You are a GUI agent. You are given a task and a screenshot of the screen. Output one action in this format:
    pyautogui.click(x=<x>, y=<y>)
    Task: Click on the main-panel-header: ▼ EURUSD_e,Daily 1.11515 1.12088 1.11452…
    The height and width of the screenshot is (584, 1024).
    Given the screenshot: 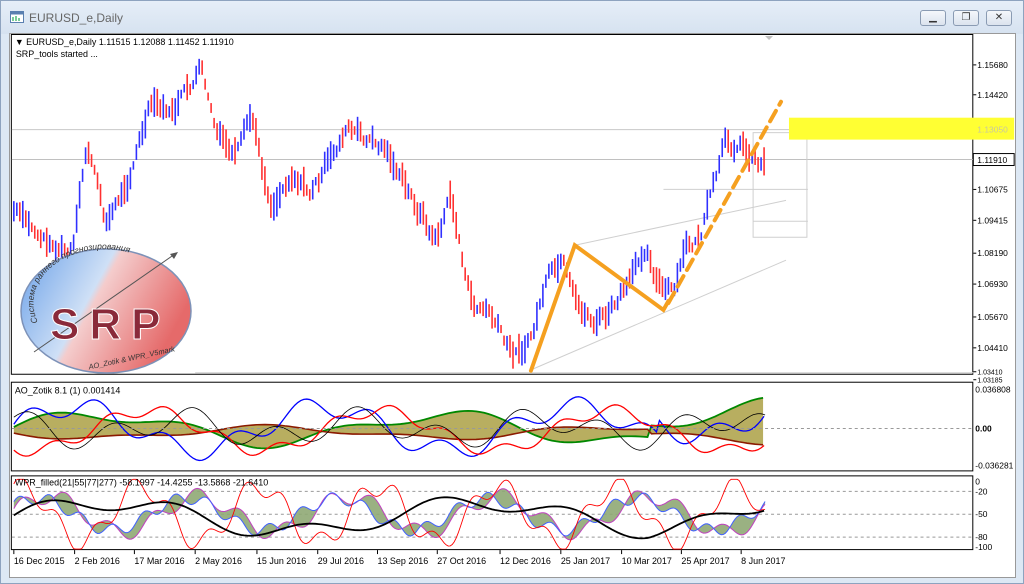 What is the action you would take?
    pyautogui.click(x=124, y=42)
    